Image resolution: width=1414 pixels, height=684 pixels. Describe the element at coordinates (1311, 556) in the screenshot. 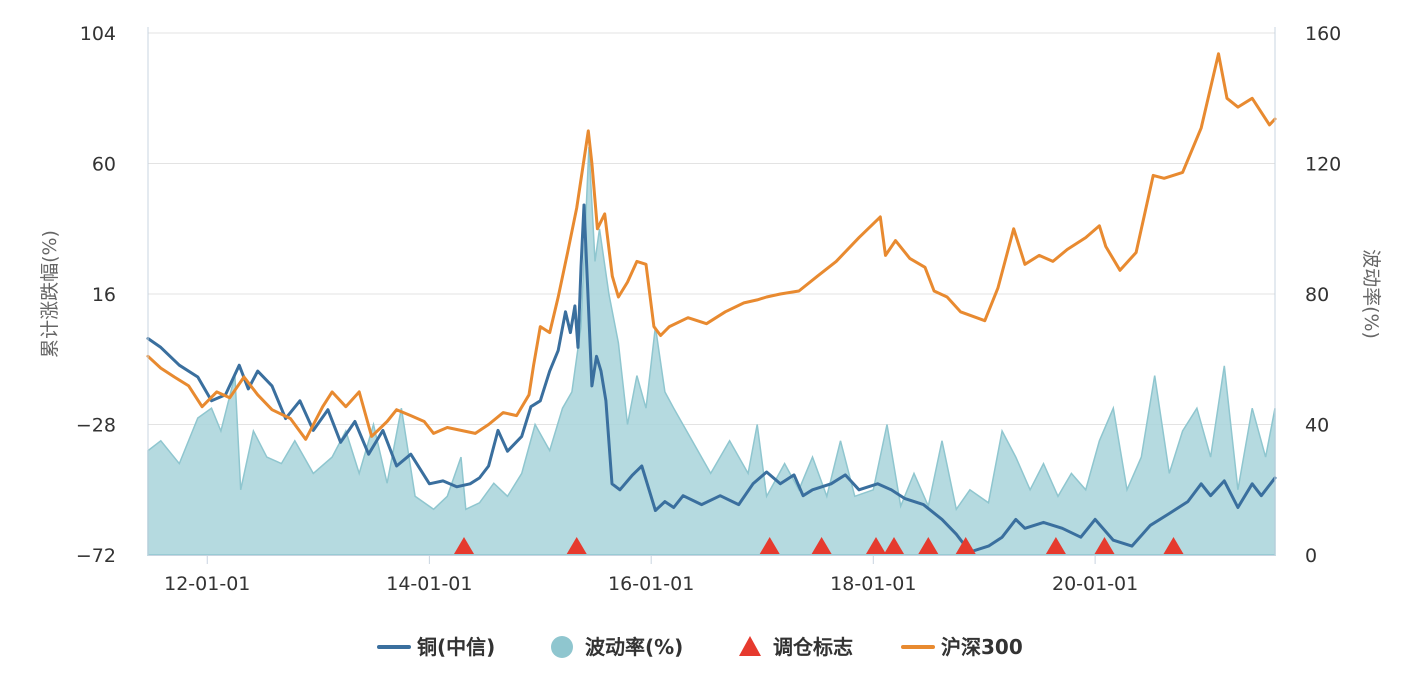

I see `y-right-tick-label: 0` at that location.